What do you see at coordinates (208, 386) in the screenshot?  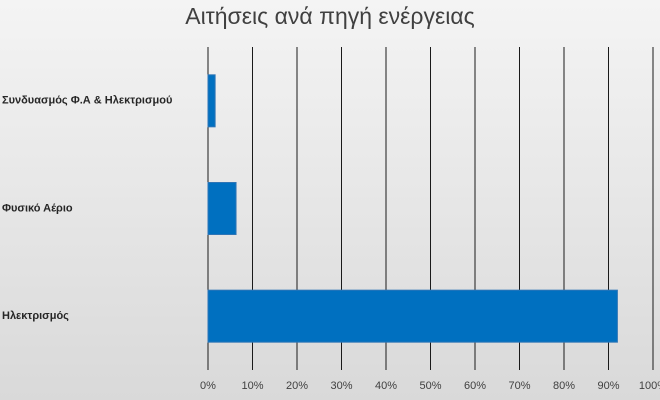 I see `x-tick-label: 0%` at bounding box center [208, 386].